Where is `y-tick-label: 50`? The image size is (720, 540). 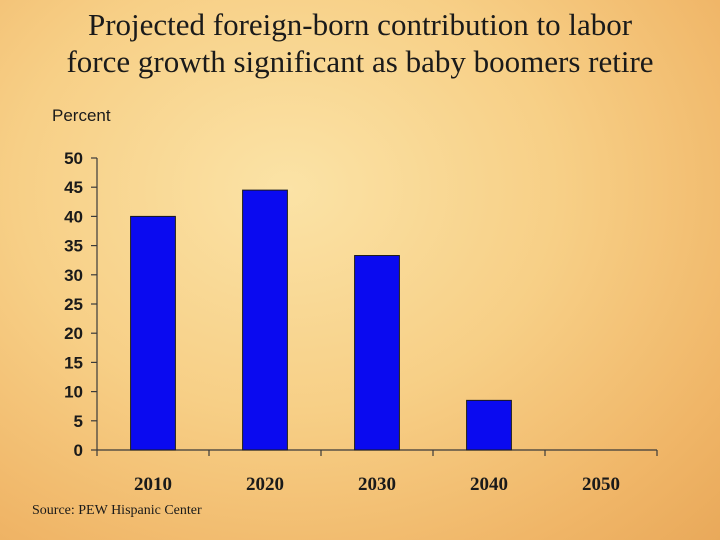
y-tick-label: 50 is located at coordinates (73, 158).